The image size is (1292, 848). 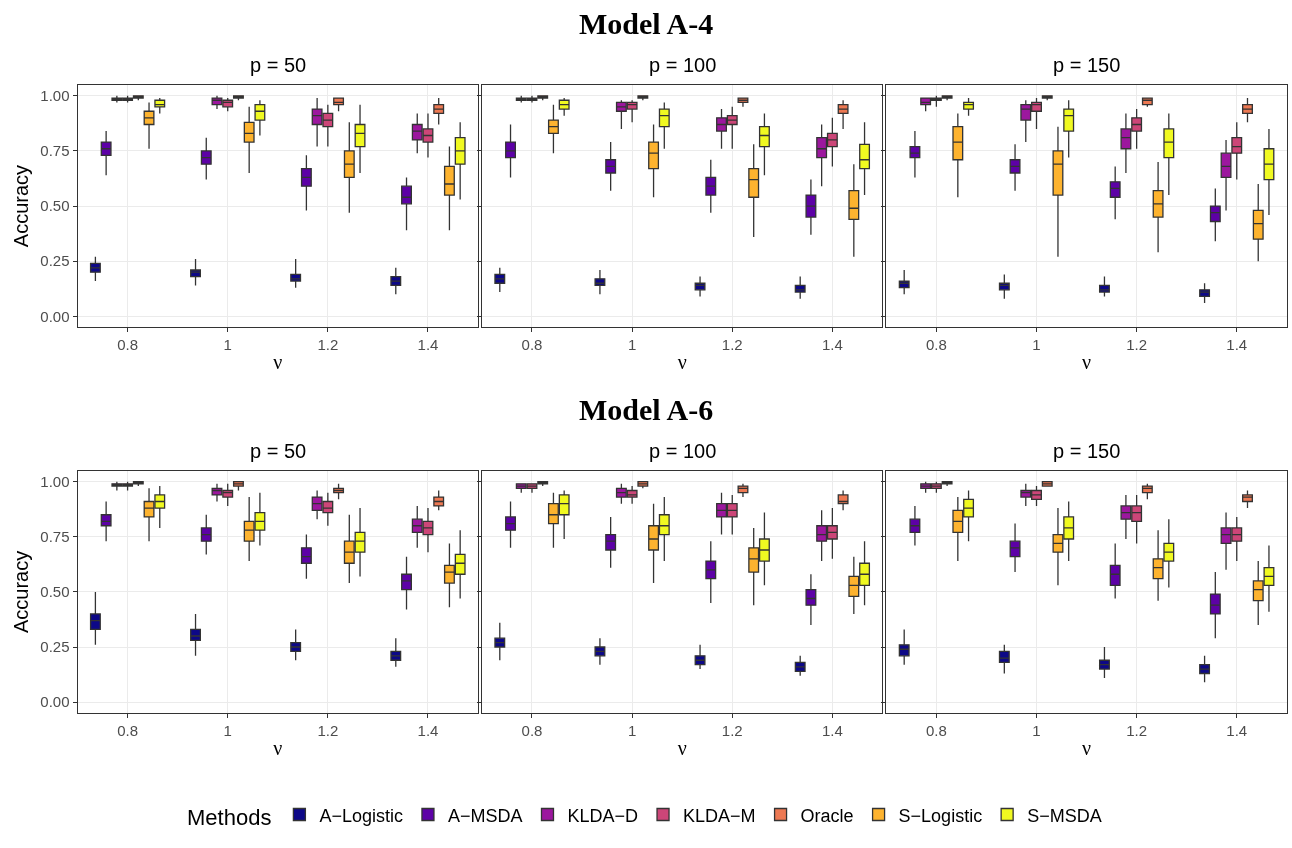 I want to click on text: Model A-6, so click(x=646, y=409).